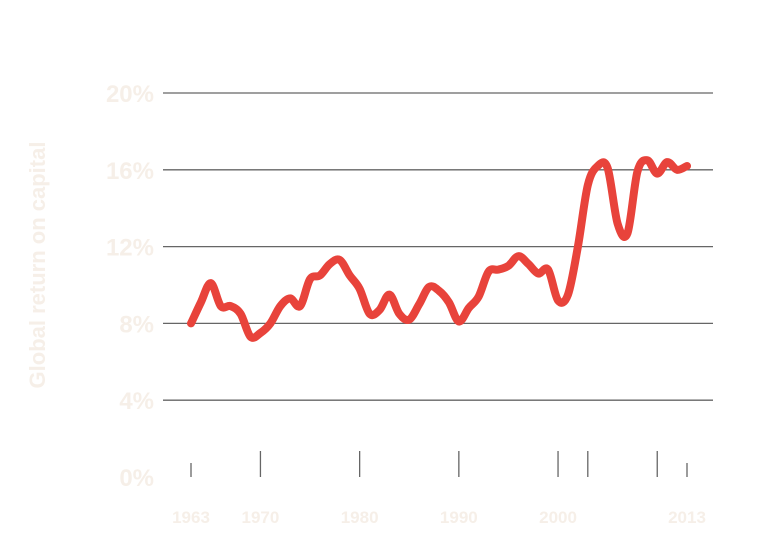 This screenshot has height=556, width=762. Describe the element at coordinates (130, 94) in the screenshot. I see `y-tick-label: 20%` at that location.